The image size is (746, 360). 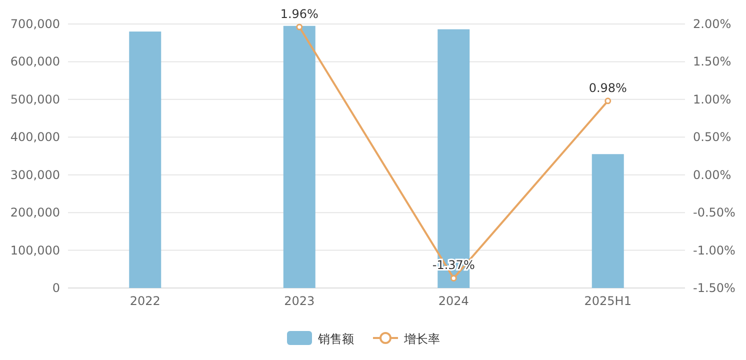 I want to click on y2-tick-label: -1.00%, so click(x=714, y=250).